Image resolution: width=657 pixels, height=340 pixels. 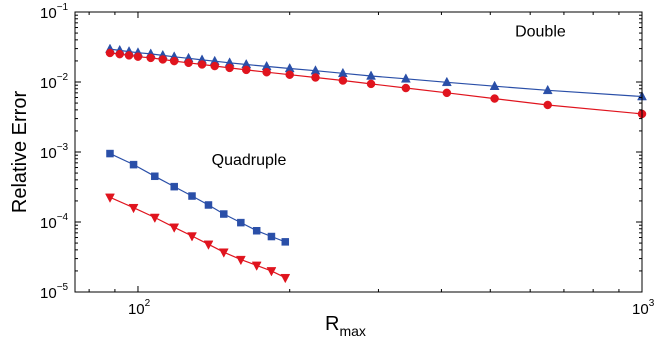 What do you see at coordinates (20, 152) in the screenshot?
I see `y-axis-label: Relative Error` at bounding box center [20, 152].